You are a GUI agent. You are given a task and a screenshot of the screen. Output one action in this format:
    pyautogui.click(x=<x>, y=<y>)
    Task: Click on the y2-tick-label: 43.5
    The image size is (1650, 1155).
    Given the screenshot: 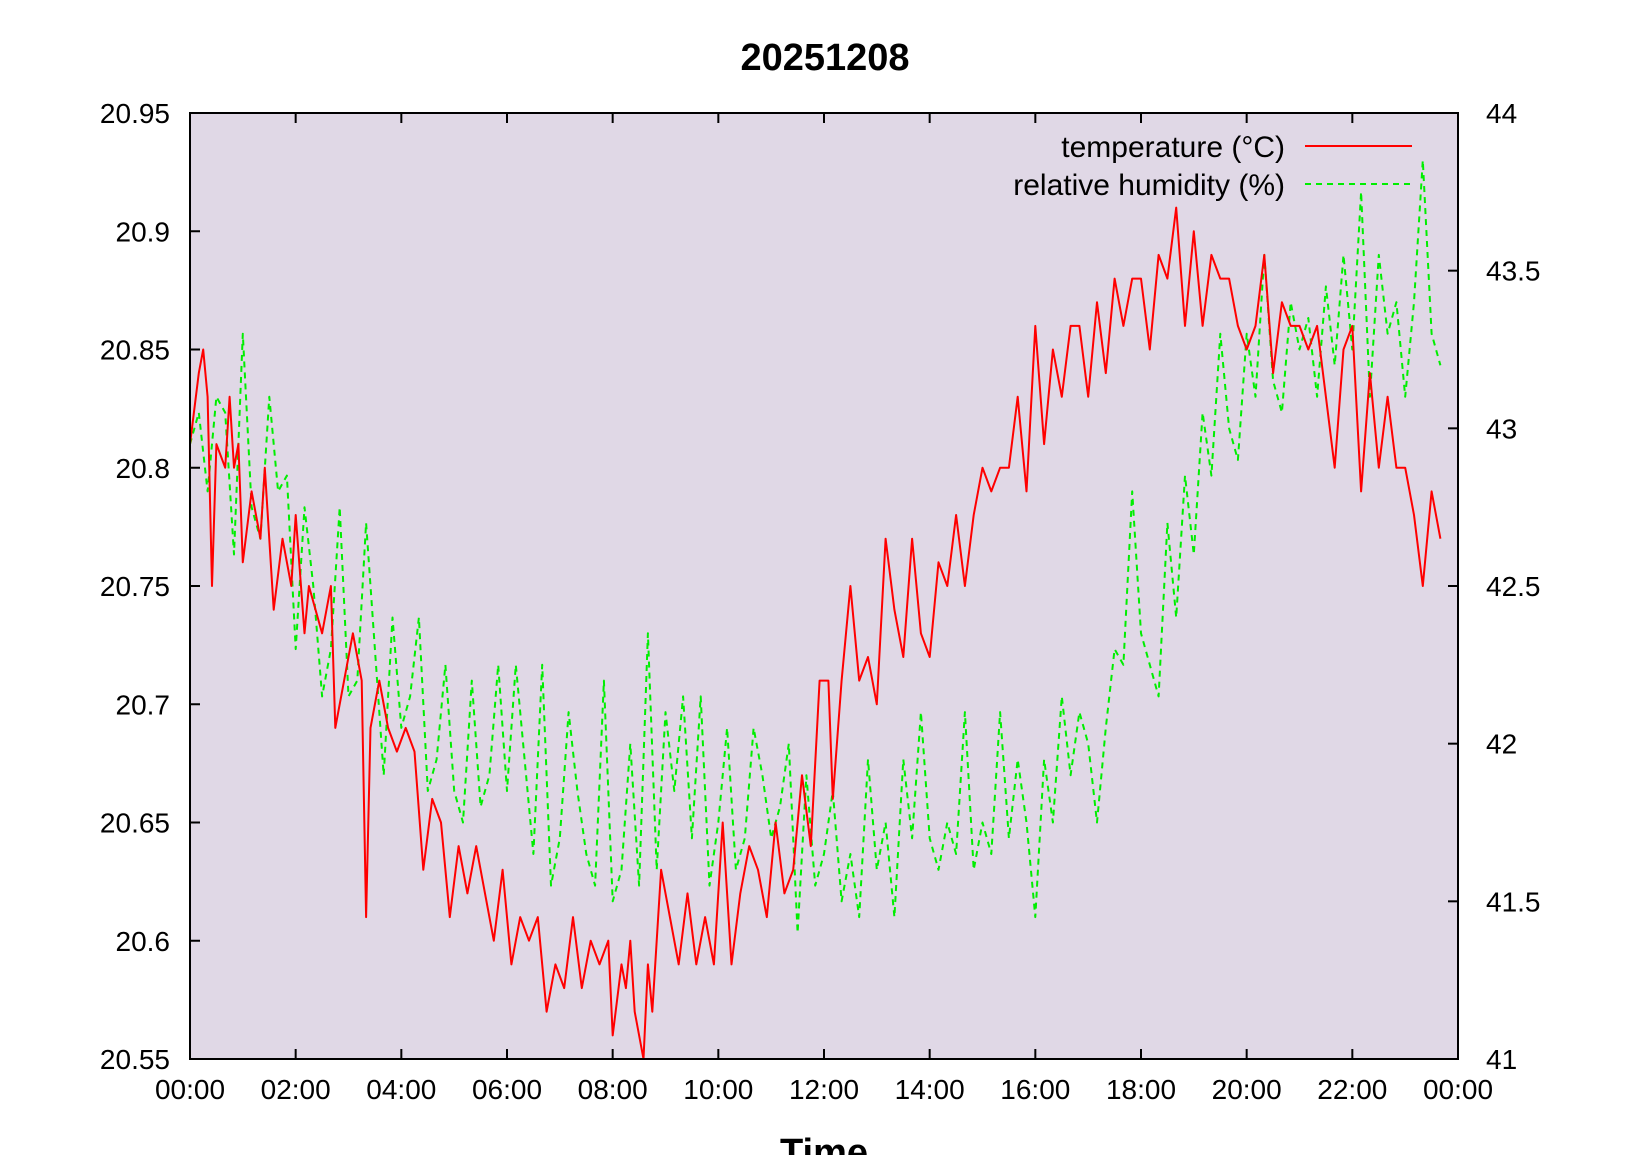 What is the action you would take?
    pyautogui.click(x=1513, y=271)
    